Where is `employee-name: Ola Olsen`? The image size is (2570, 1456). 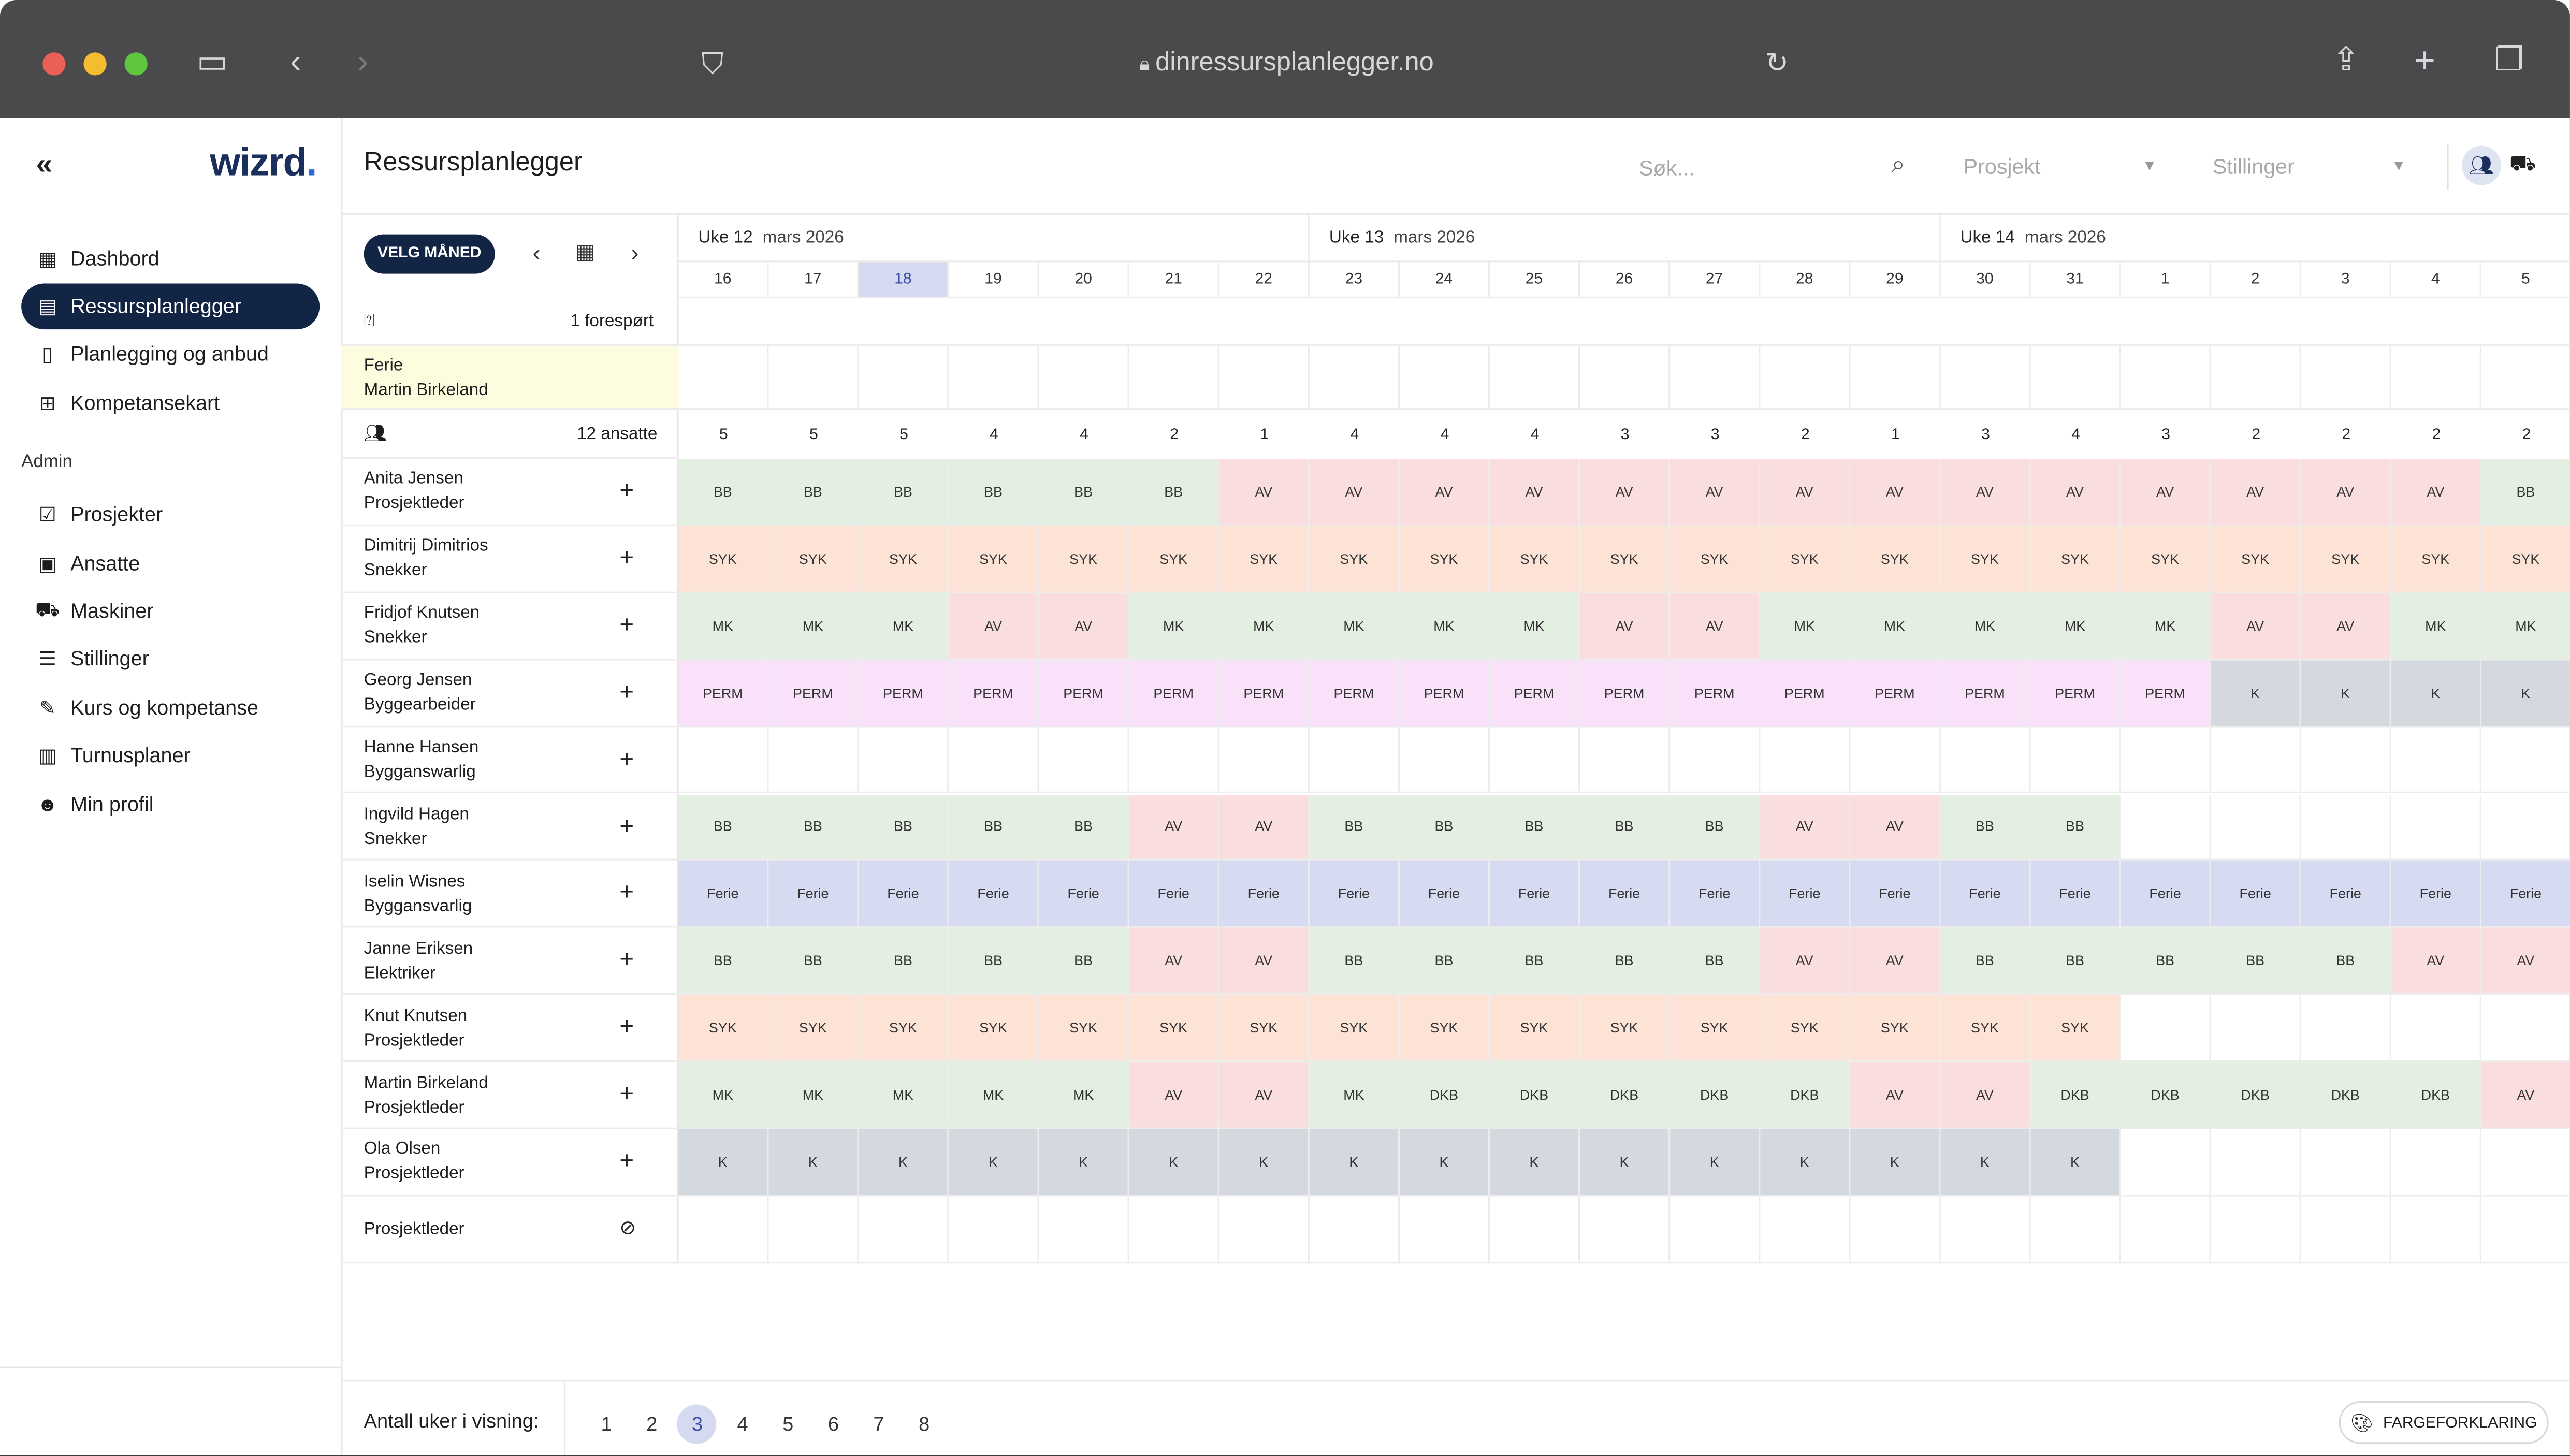
employee-name: Ola Olsen is located at coordinates (403, 1150).